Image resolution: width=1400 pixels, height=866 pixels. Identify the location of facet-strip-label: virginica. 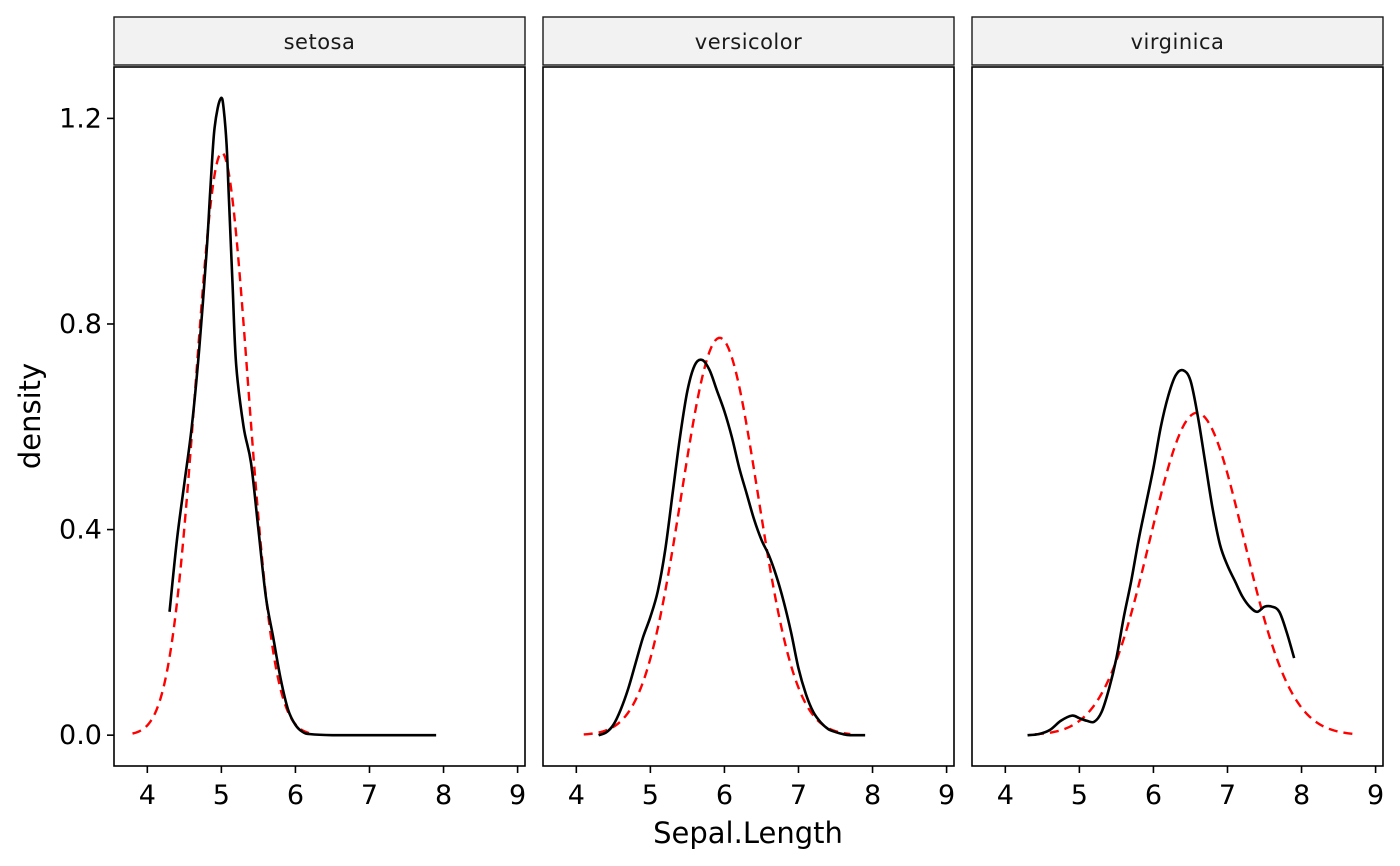
(1178, 42).